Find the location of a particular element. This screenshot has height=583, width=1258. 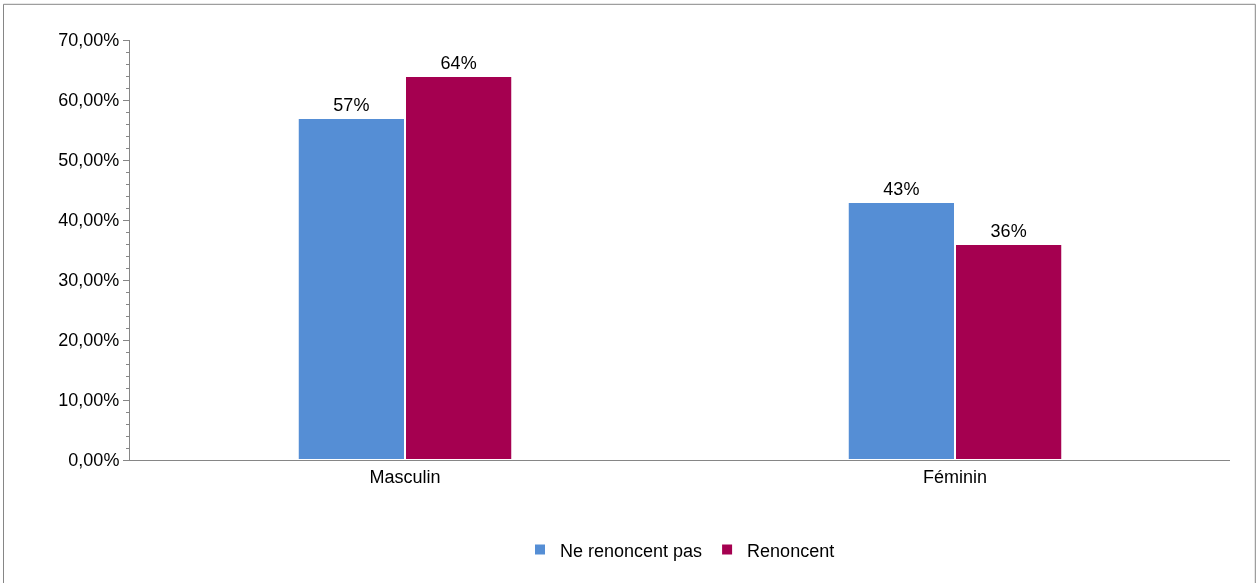

y-tick-label: 30,00% is located at coordinates (89, 280).